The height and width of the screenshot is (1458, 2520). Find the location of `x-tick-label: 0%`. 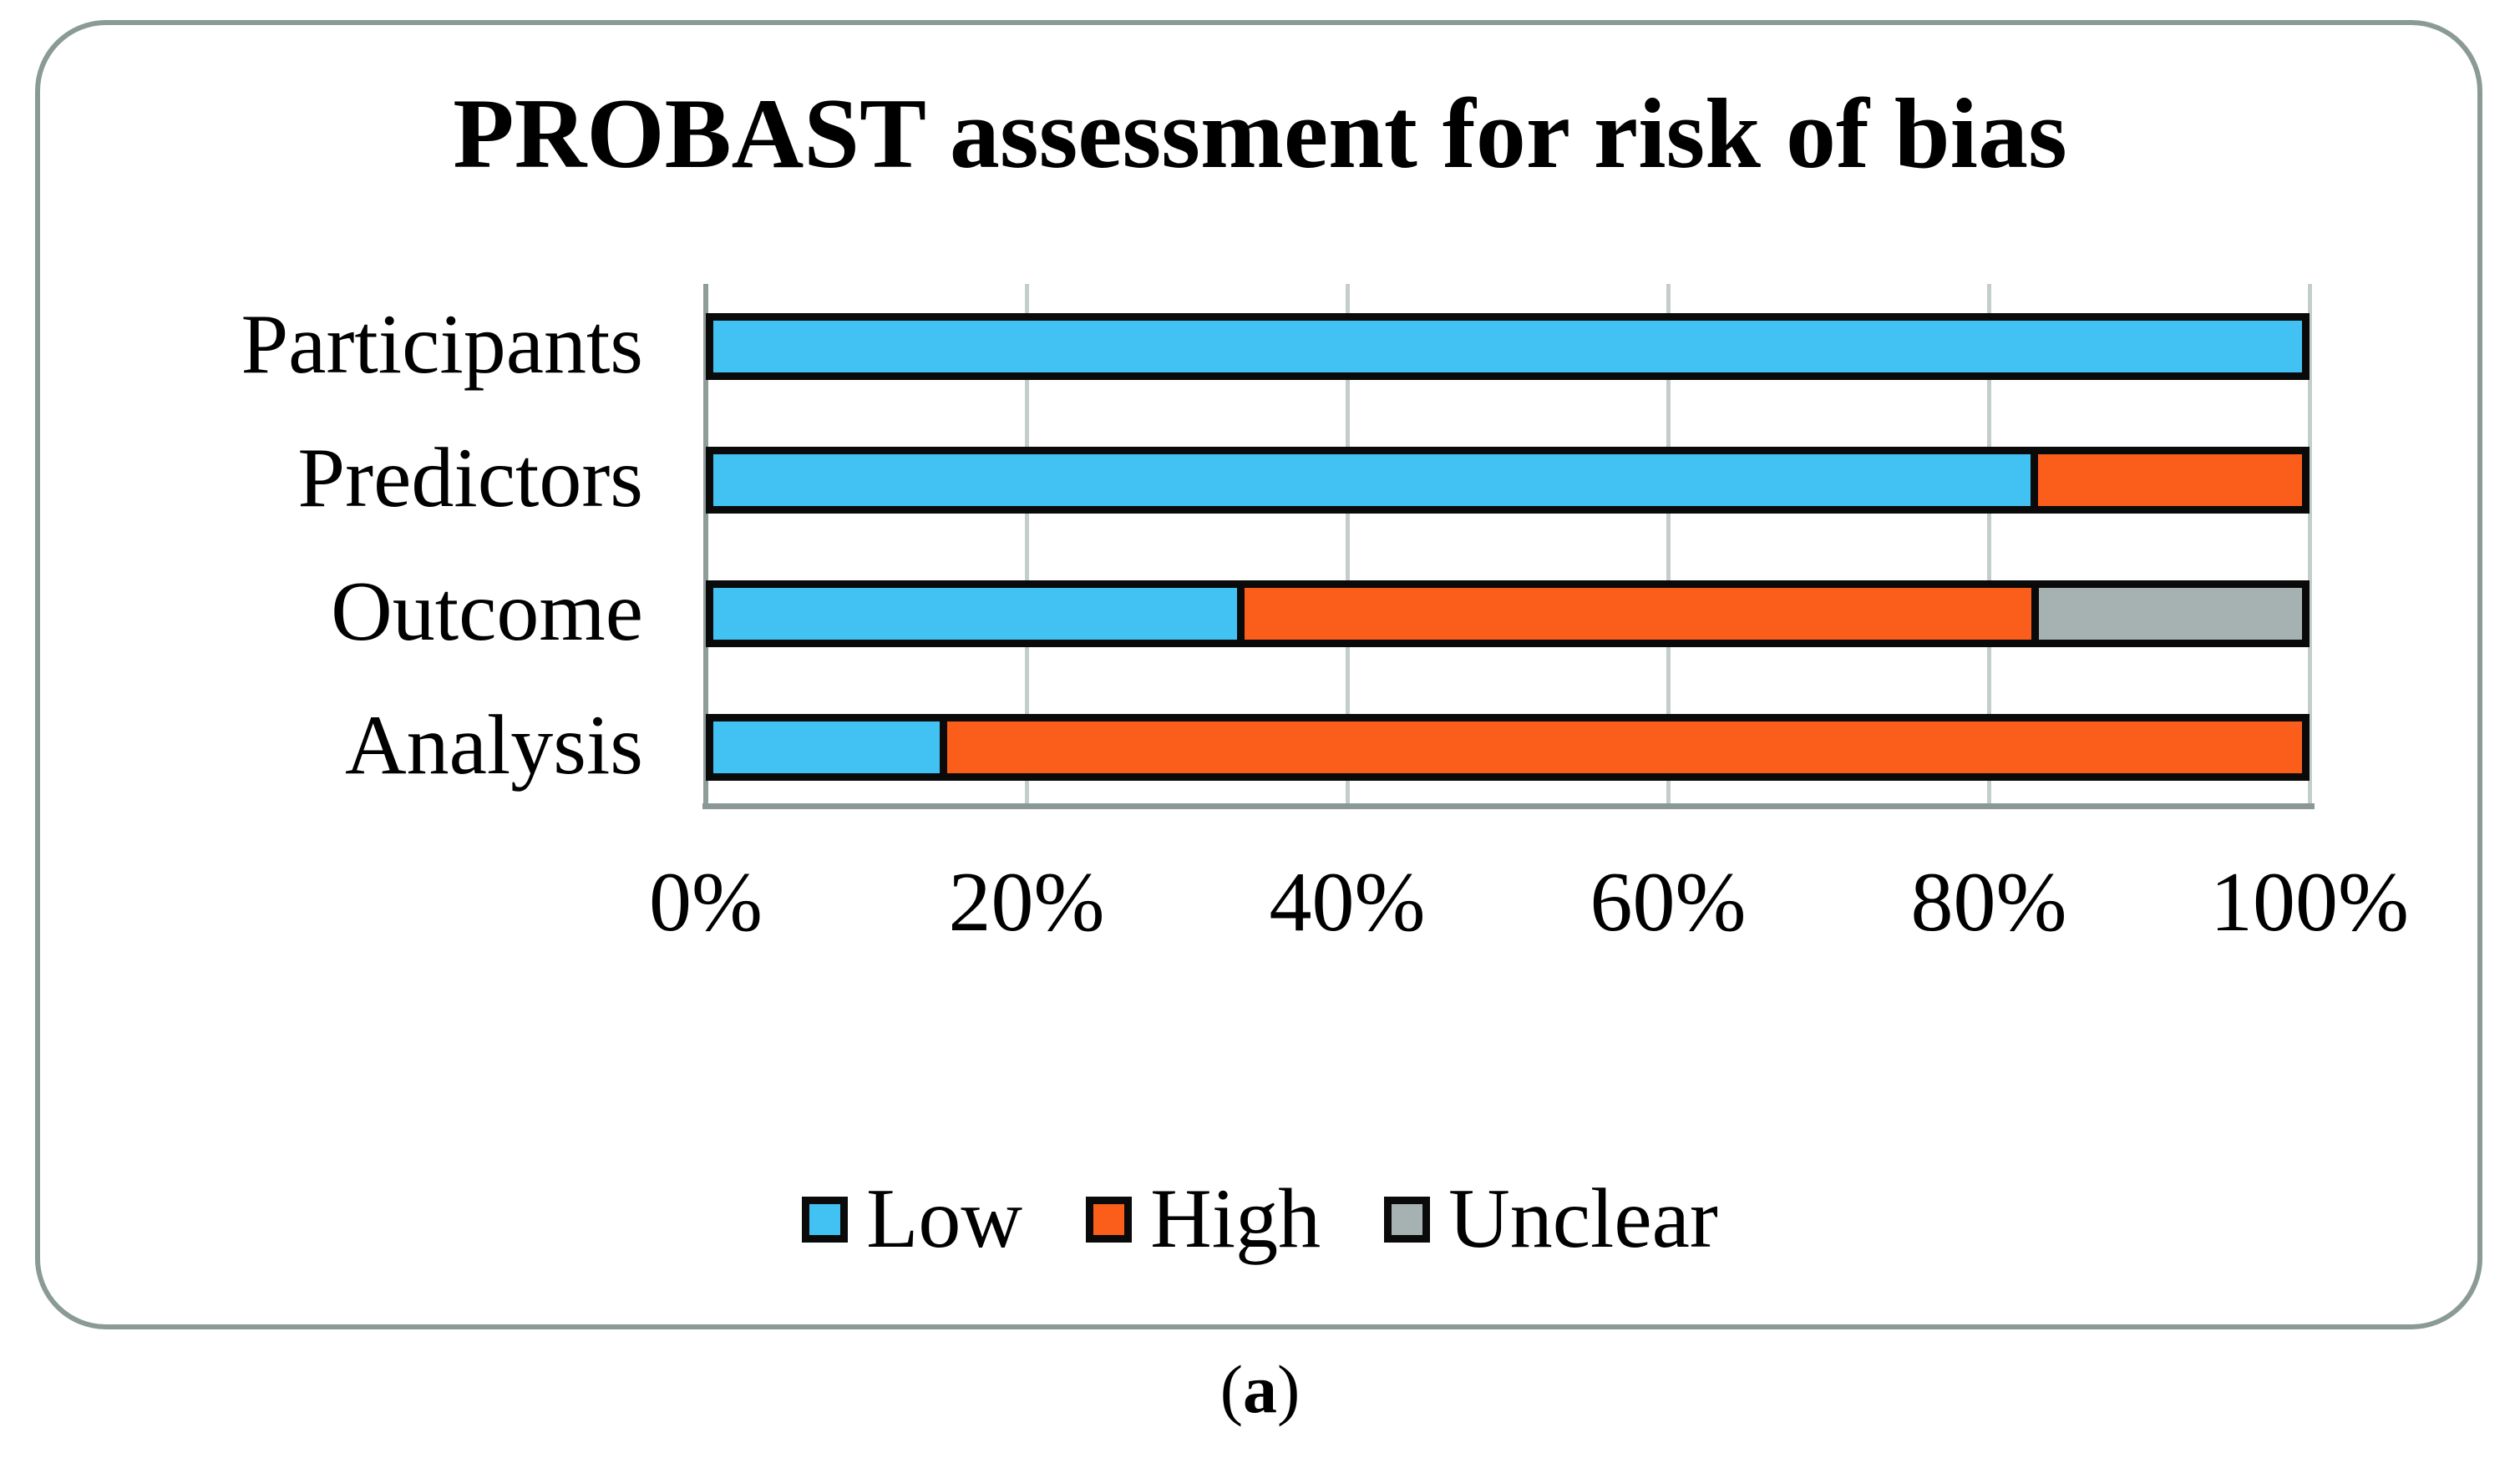

x-tick-label: 0% is located at coordinates (706, 902).